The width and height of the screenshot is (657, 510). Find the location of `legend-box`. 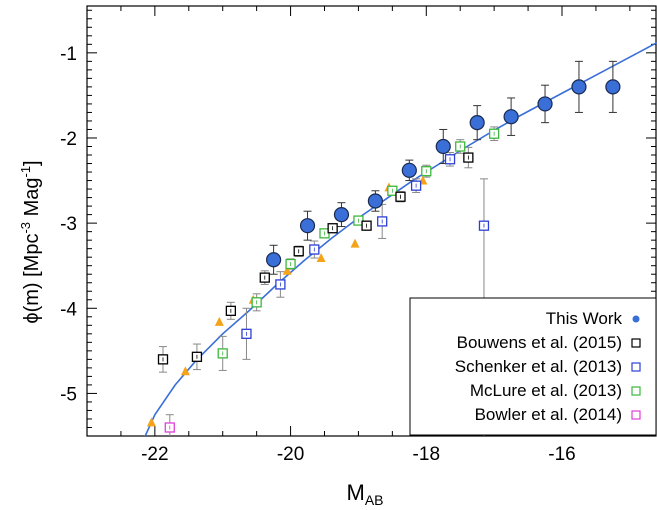

legend-box is located at coordinates (533, 366).